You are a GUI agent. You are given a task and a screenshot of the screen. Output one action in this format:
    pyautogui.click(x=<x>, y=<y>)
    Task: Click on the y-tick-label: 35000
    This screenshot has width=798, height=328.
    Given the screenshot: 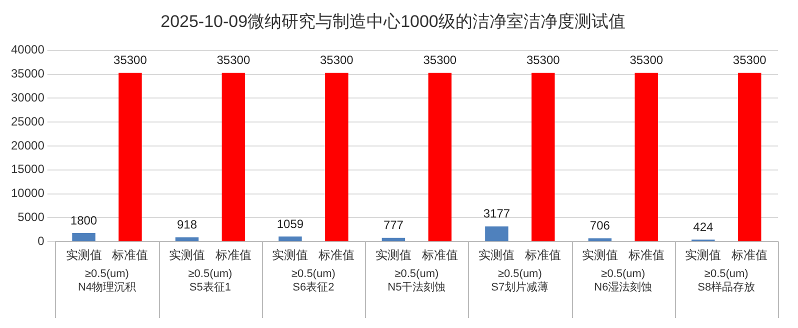 What is the action you would take?
    pyautogui.click(x=27, y=73)
    